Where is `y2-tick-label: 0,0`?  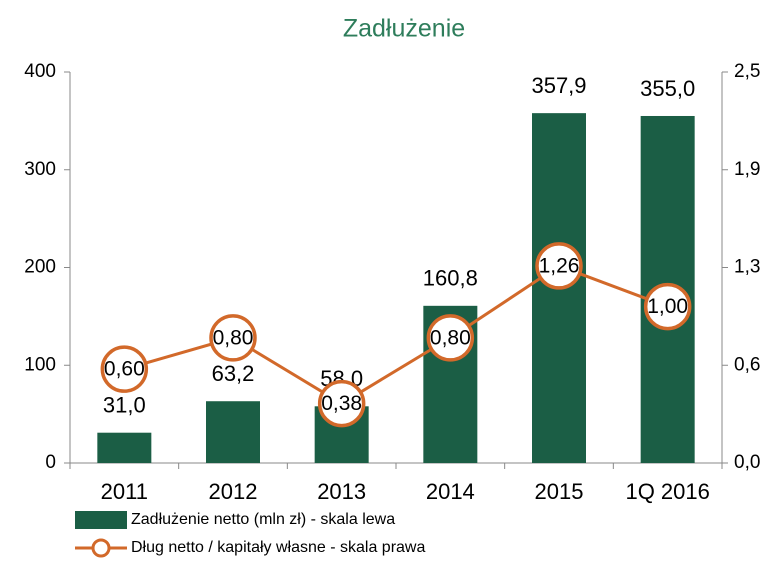 y2-tick-label: 0,0 is located at coordinates (747, 462).